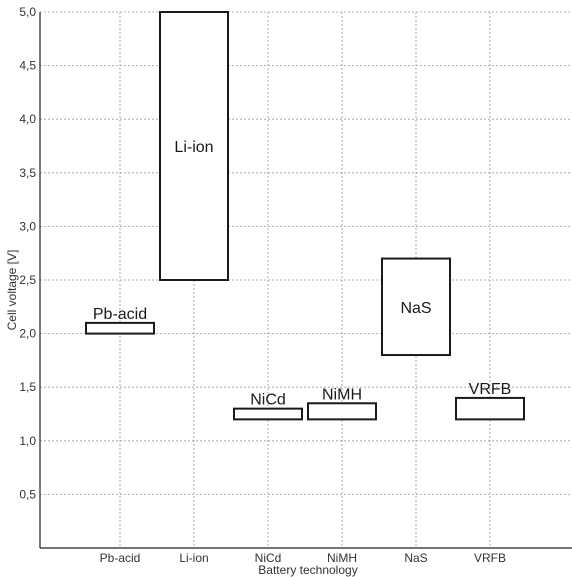 The image size is (572, 577). What do you see at coordinates (12, 290) in the screenshot?
I see `y-axis-title: Cell voltage [V]` at bounding box center [12, 290].